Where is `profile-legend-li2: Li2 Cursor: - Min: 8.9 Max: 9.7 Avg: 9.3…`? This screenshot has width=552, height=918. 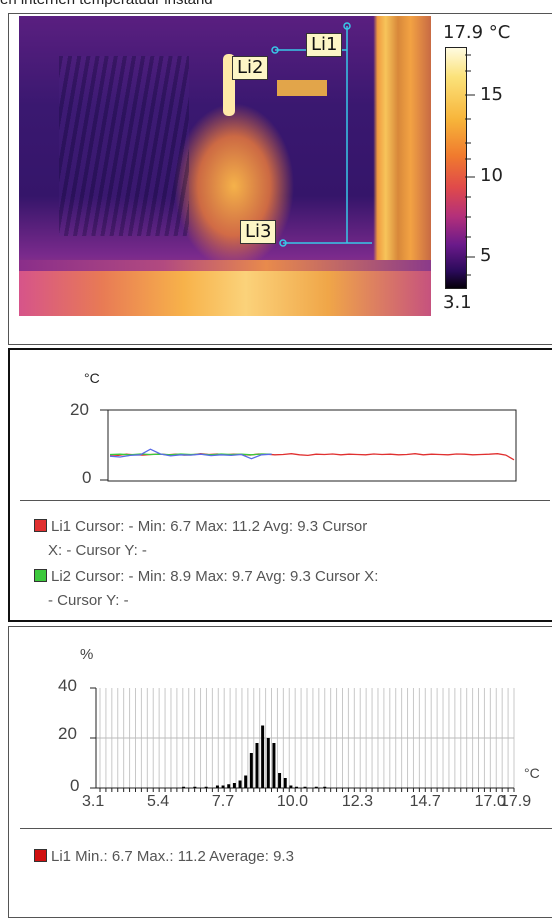
profile-legend-li2: Li2 Cursor: - Min: 8.9 Max: 9.7 Avg: 9.3… is located at coordinates (206, 577).